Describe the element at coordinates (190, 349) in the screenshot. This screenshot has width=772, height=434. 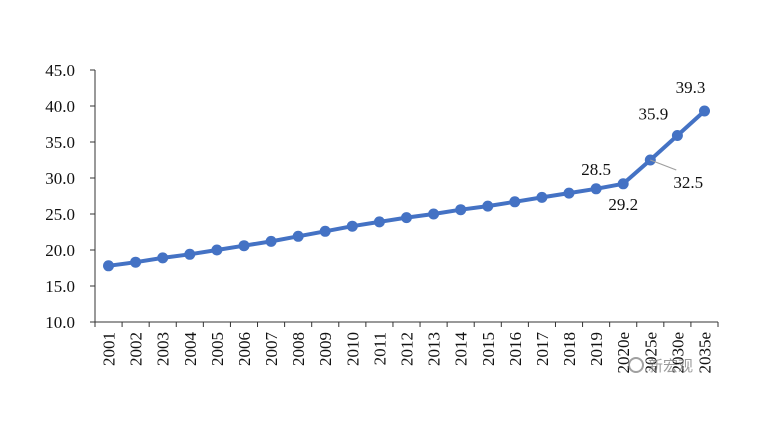
I see `x-tick-label: 2004` at that location.